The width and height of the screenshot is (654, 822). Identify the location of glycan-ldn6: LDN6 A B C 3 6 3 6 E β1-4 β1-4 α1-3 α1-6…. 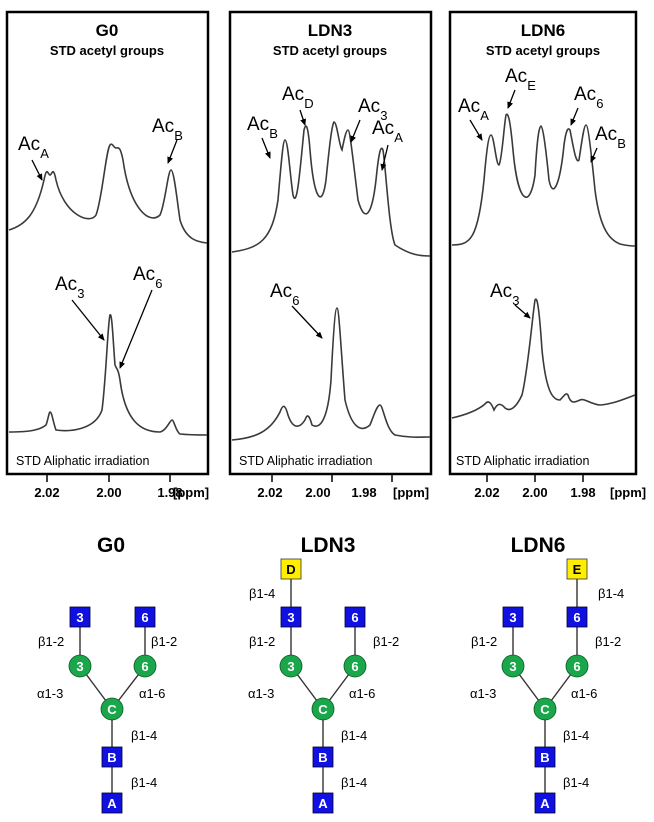
(547, 674).